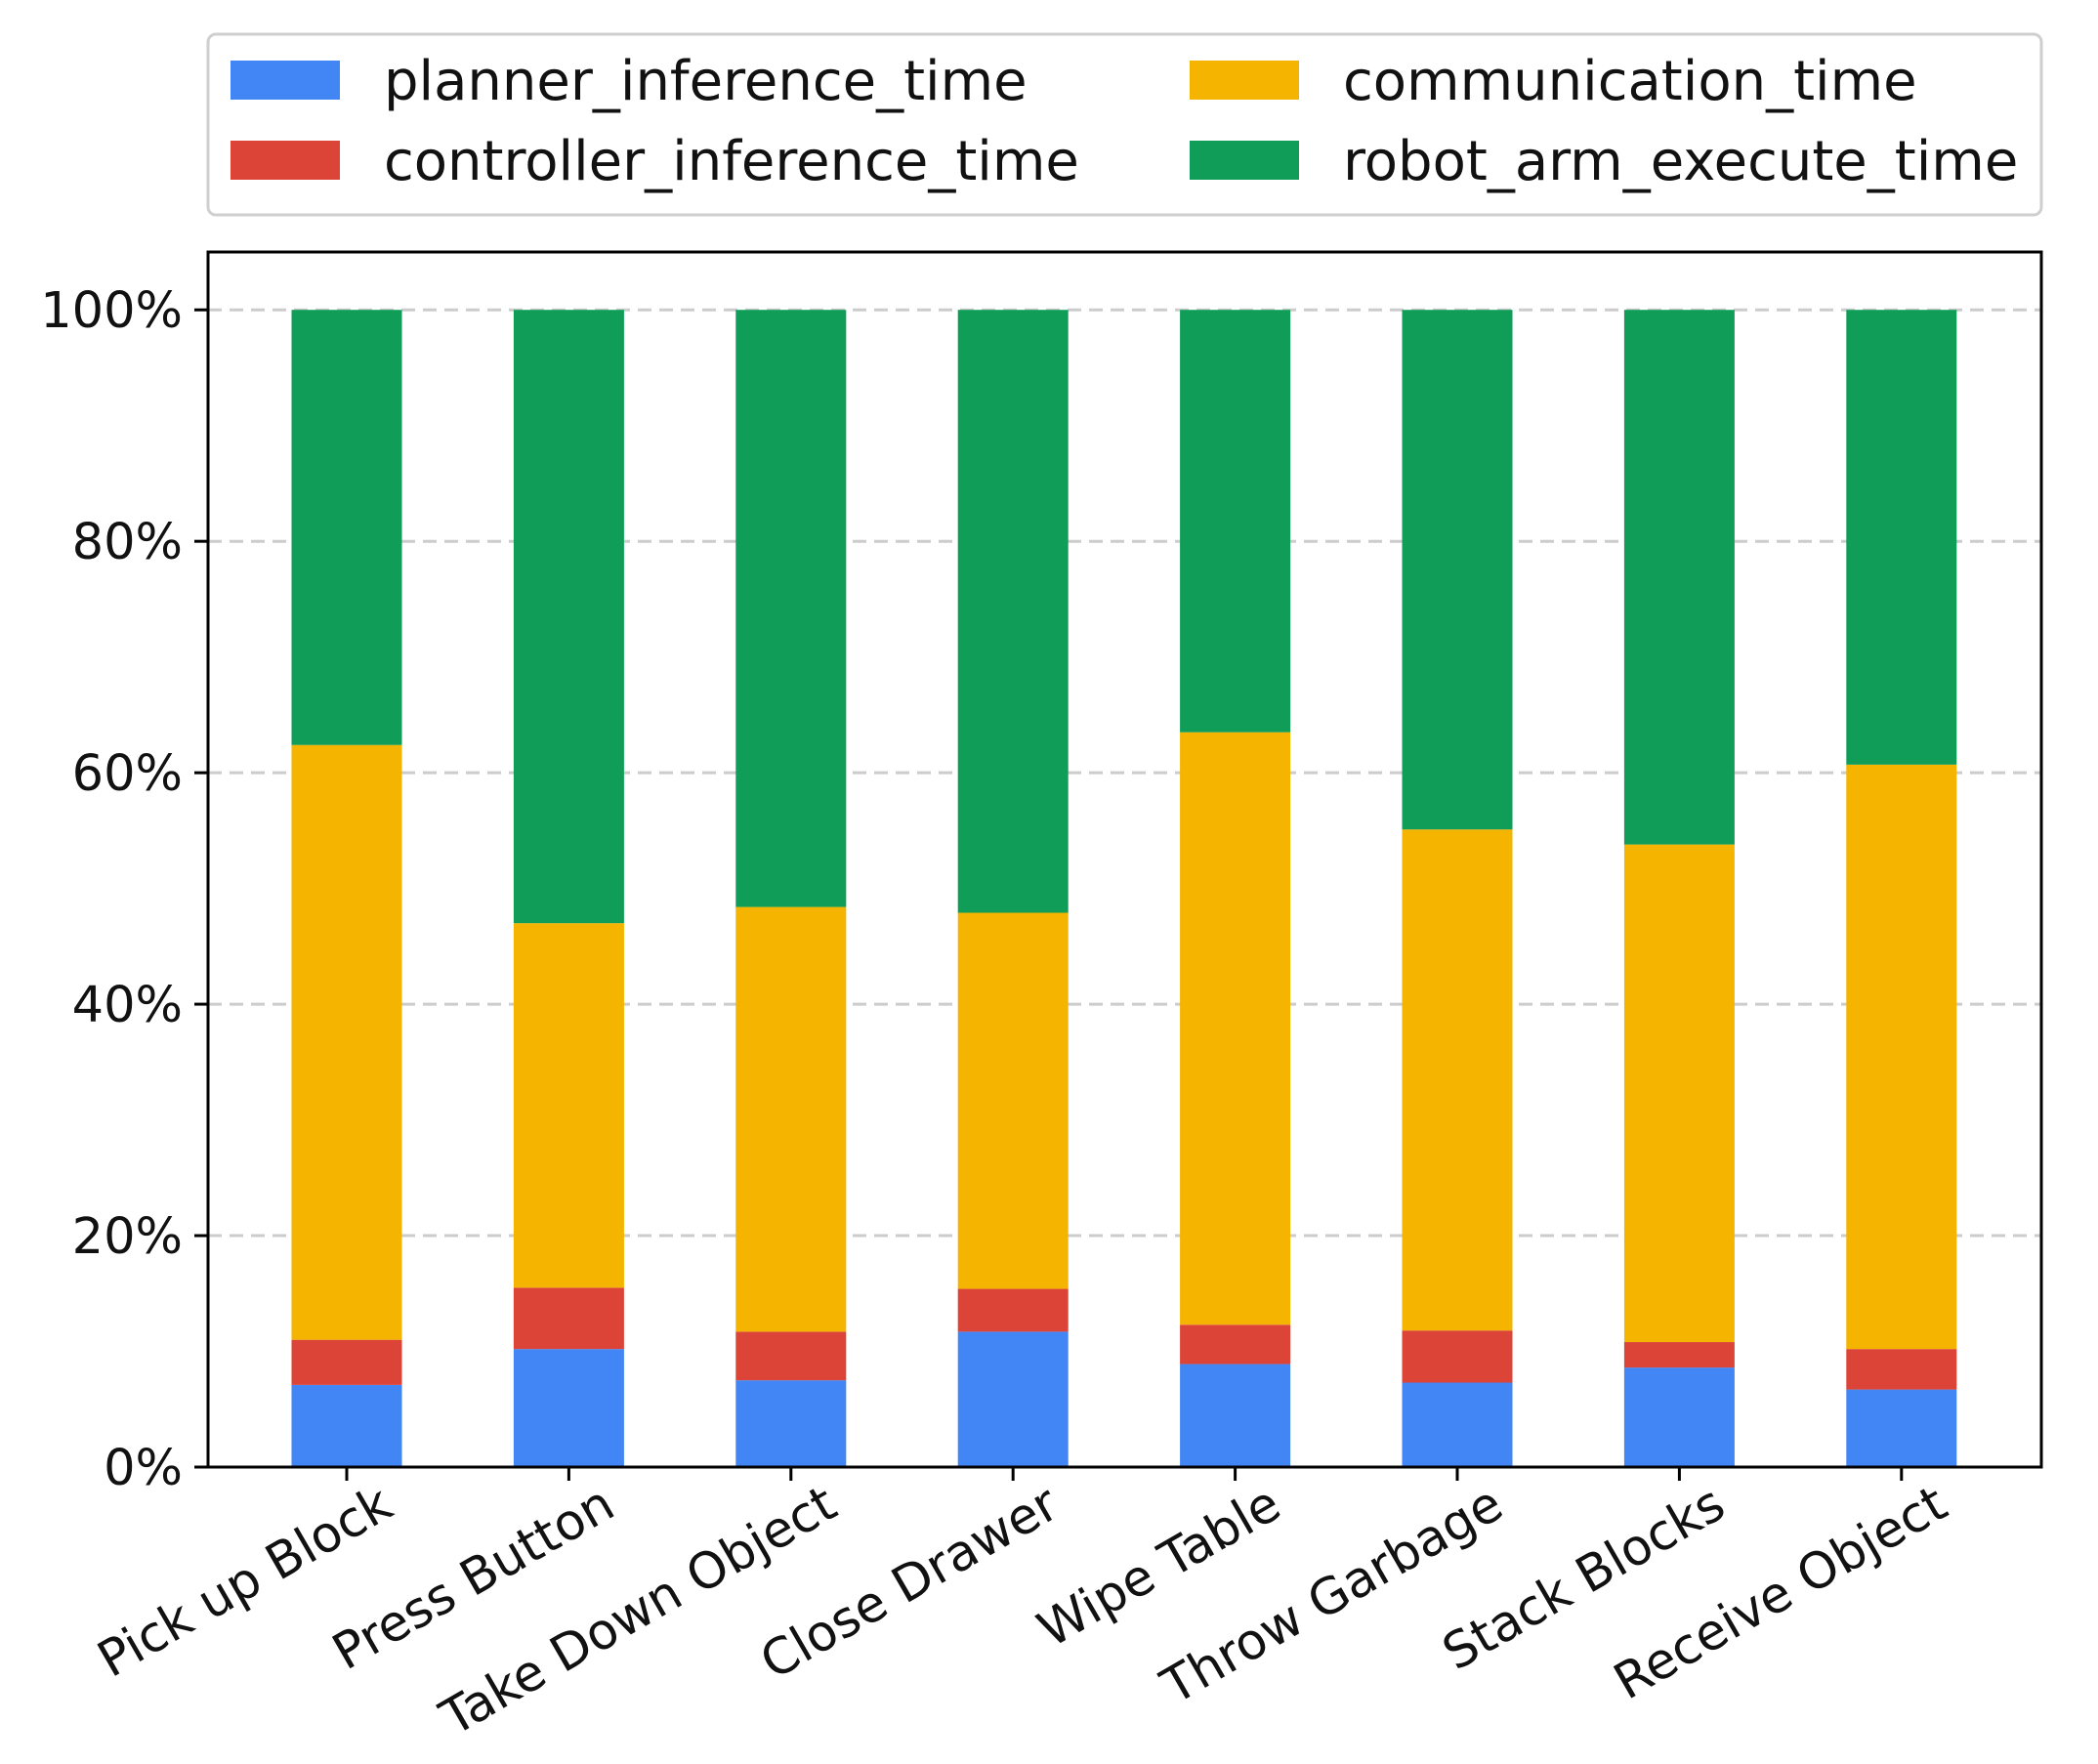 This screenshot has width=2098, height=1764. What do you see at coordinates (112, 311) in the screenshot?
I see `y-tick-label: 100%` at bounding box center [112, 311].